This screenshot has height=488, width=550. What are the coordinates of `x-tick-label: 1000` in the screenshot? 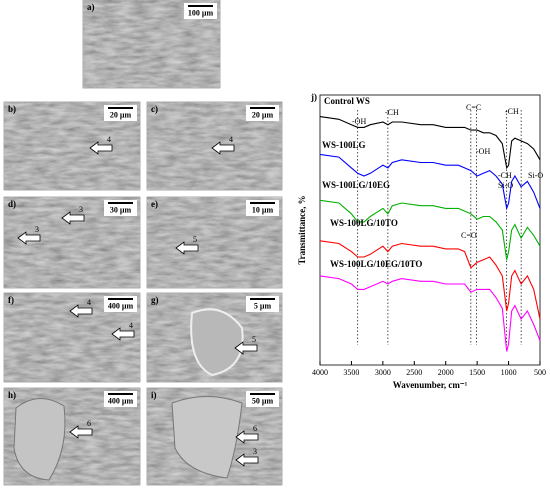 It's located at (509, 372).